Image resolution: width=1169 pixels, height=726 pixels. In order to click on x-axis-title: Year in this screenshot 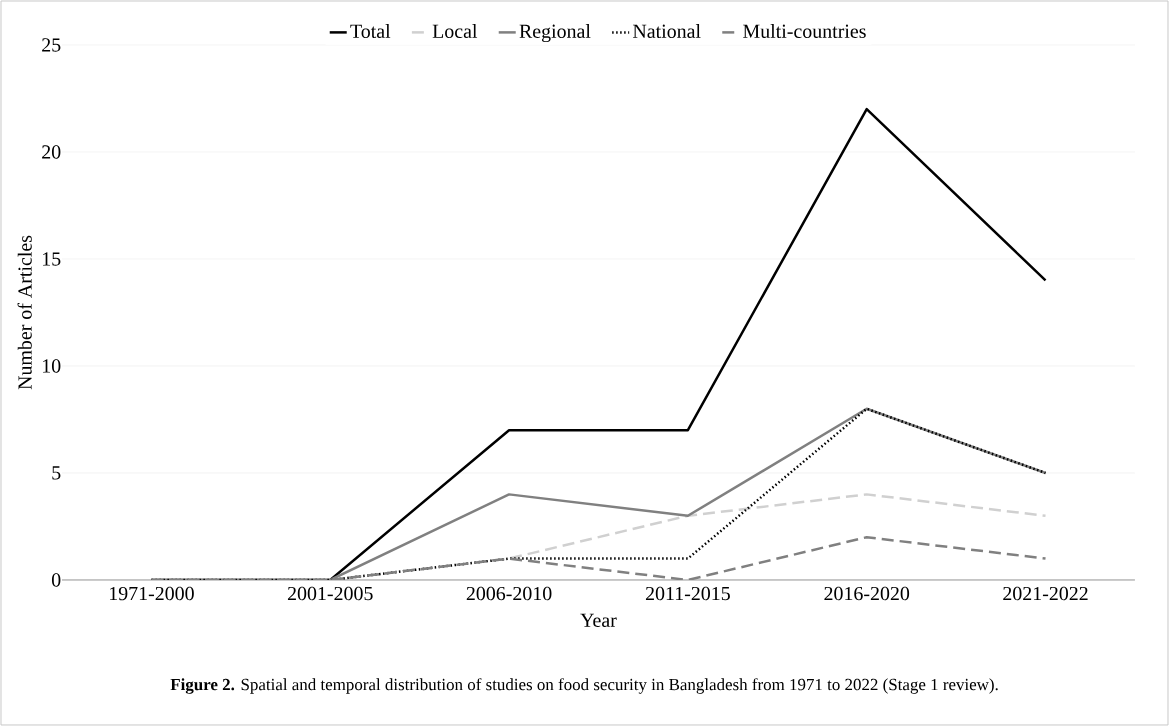, I will do `click(598, 620)`.